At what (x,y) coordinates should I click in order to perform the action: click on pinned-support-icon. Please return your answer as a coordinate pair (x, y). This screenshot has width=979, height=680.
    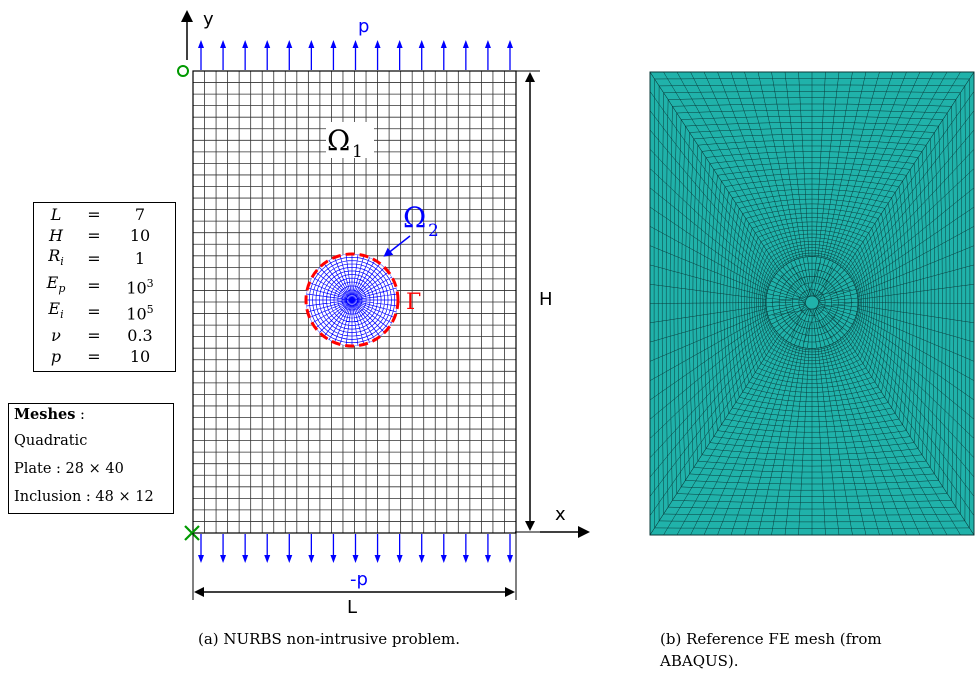
    Looking at the image, I should click on (192, 533).